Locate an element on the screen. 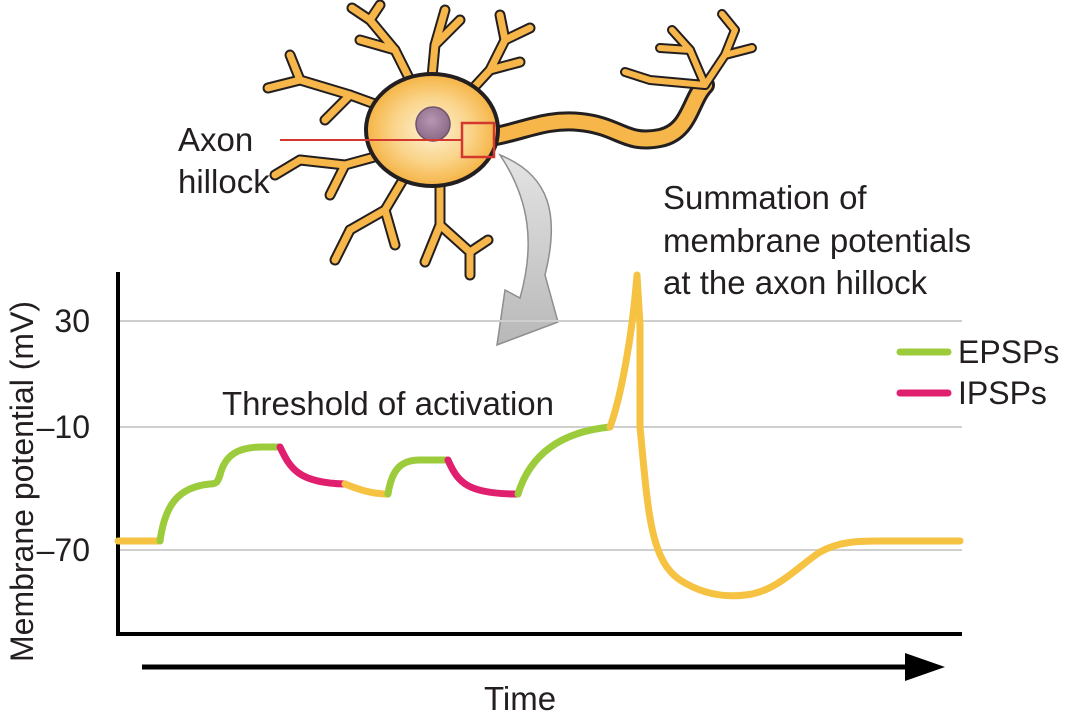 Image resolution: width=1077 pixels, height=727 pixels. y-axis-label: Membrane potential (mV) is located at coordinates (22, 481).